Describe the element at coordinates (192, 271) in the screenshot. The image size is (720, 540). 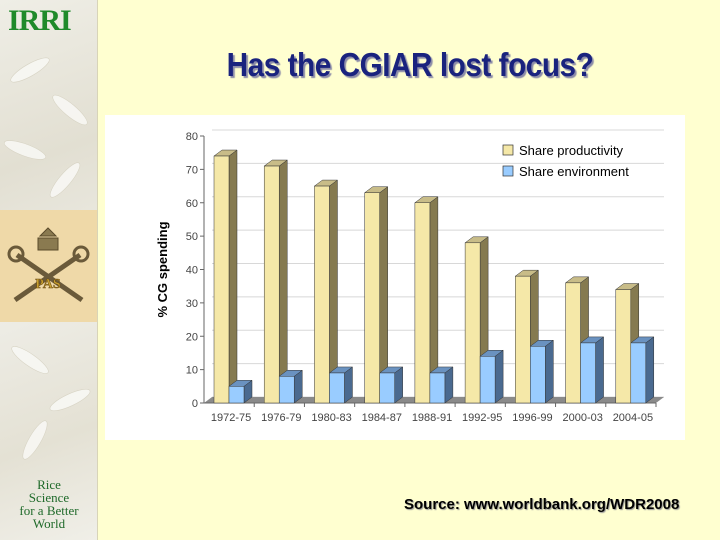
I see `y-tick-label: 40` at that location.